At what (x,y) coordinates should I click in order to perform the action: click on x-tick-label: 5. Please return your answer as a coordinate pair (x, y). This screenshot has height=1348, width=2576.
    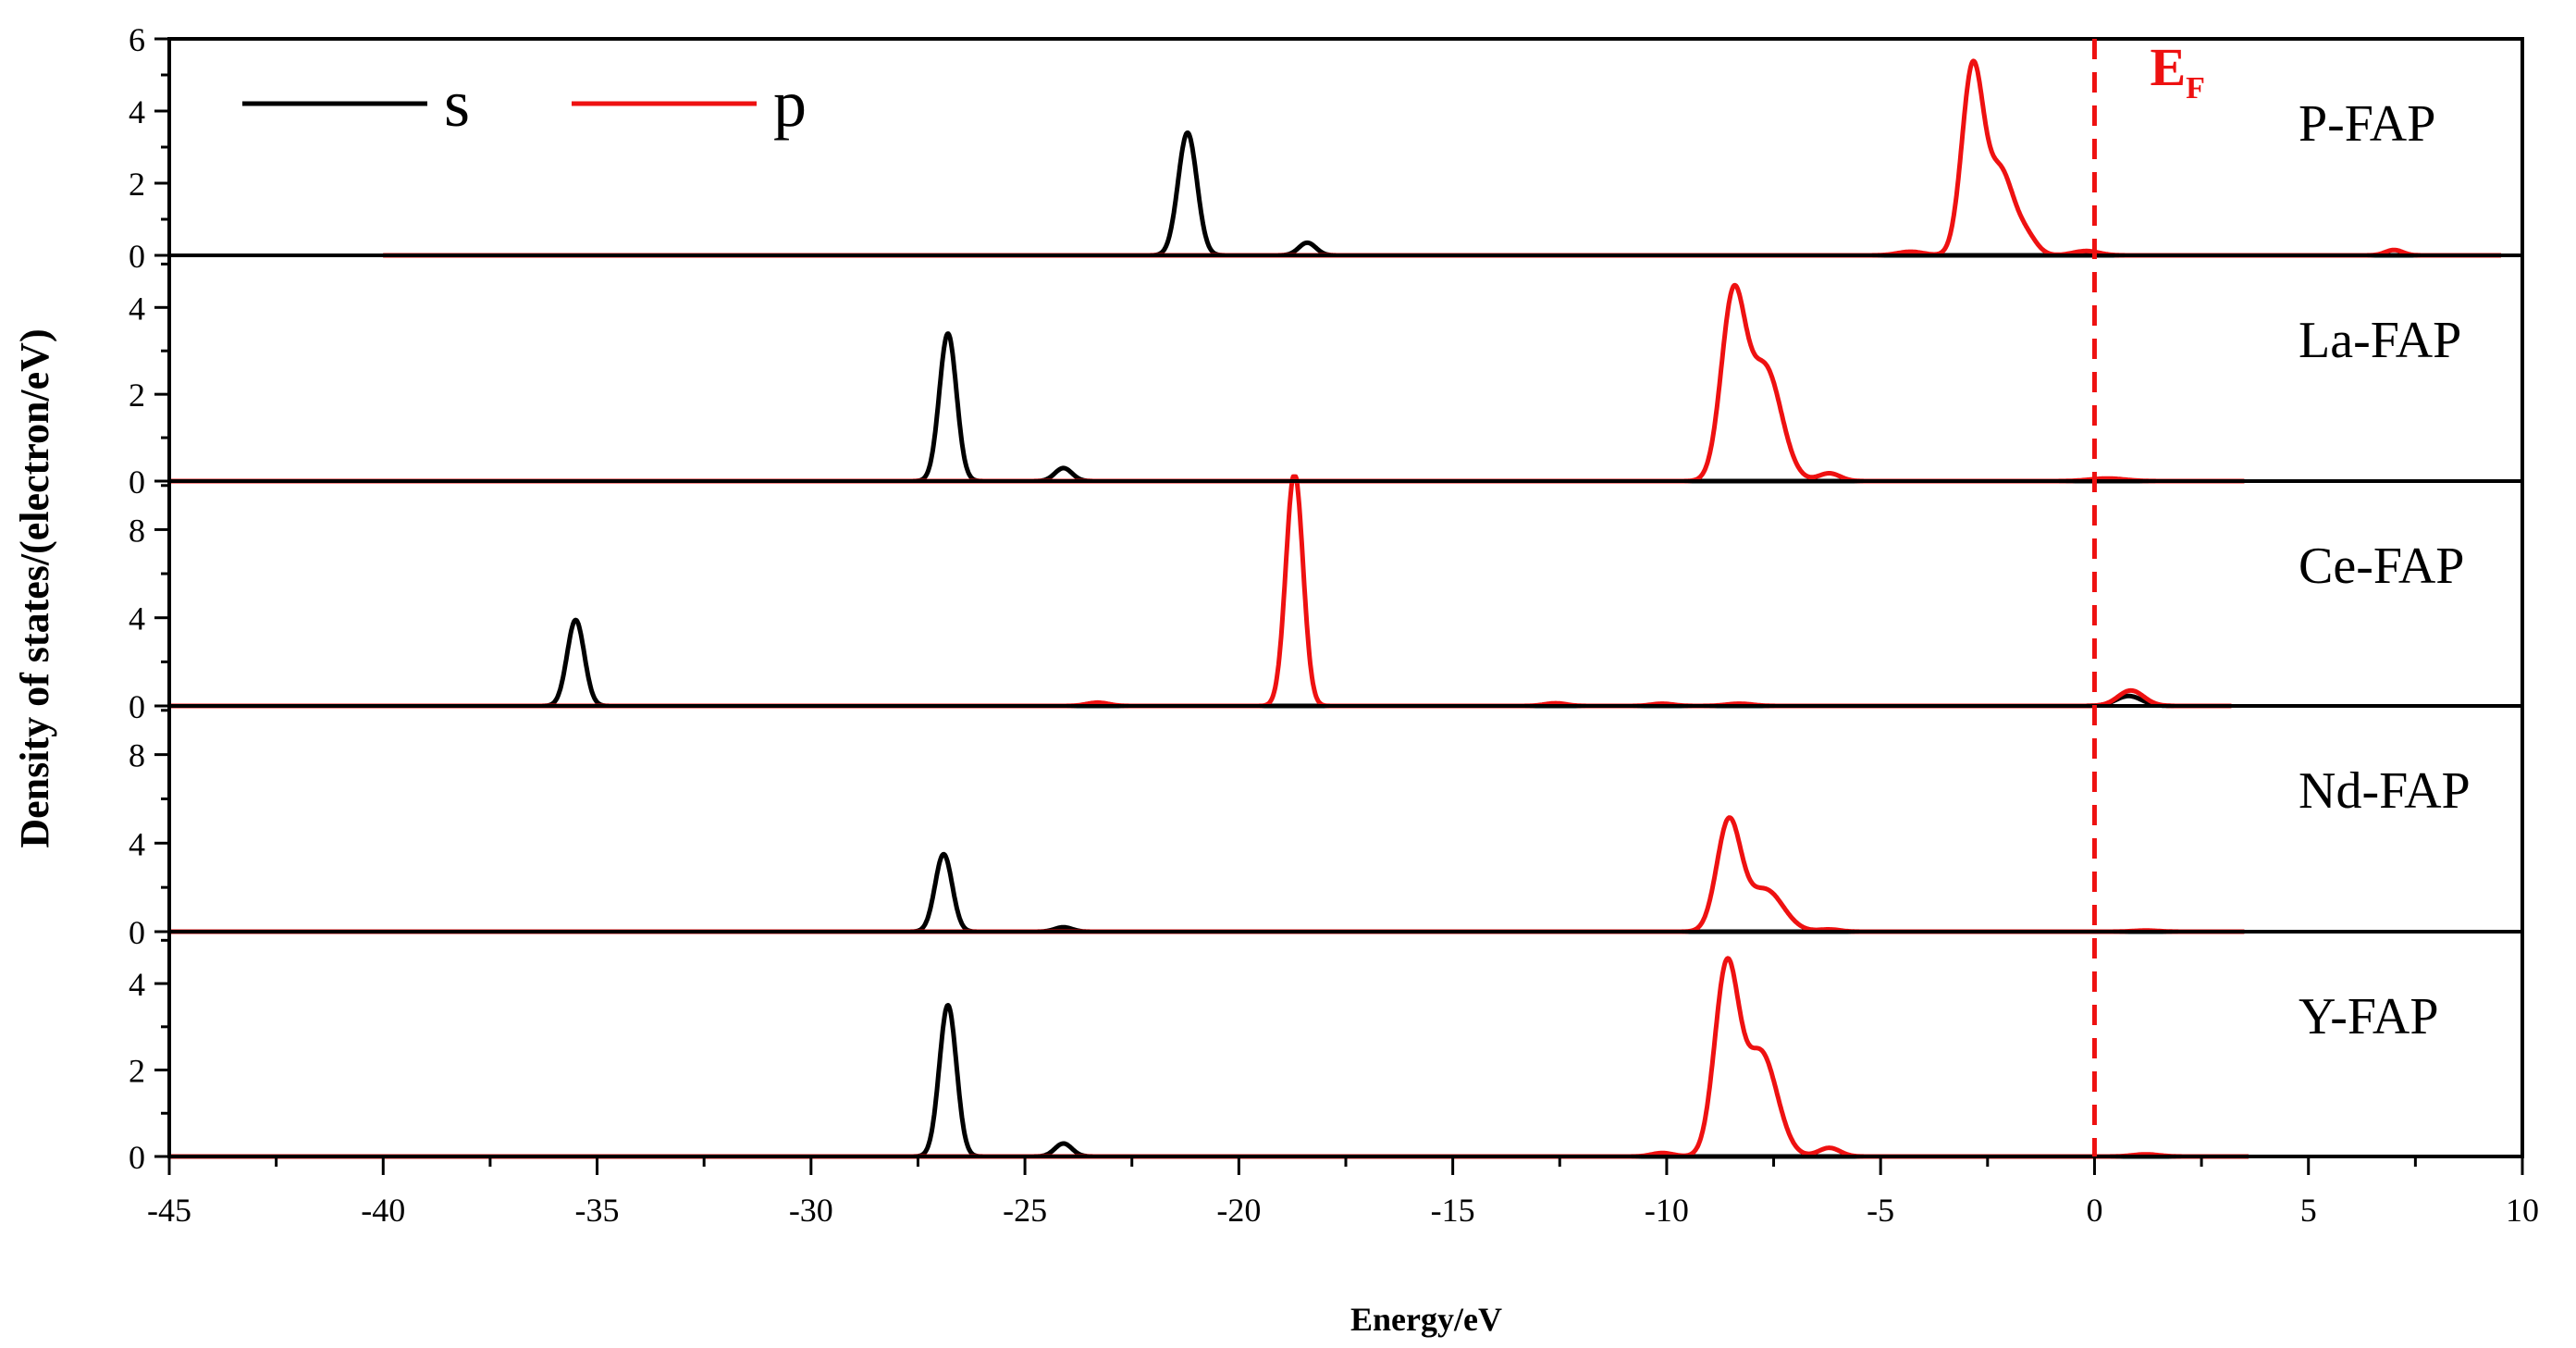
    Looking at the image, I should click on (2308, 1210).